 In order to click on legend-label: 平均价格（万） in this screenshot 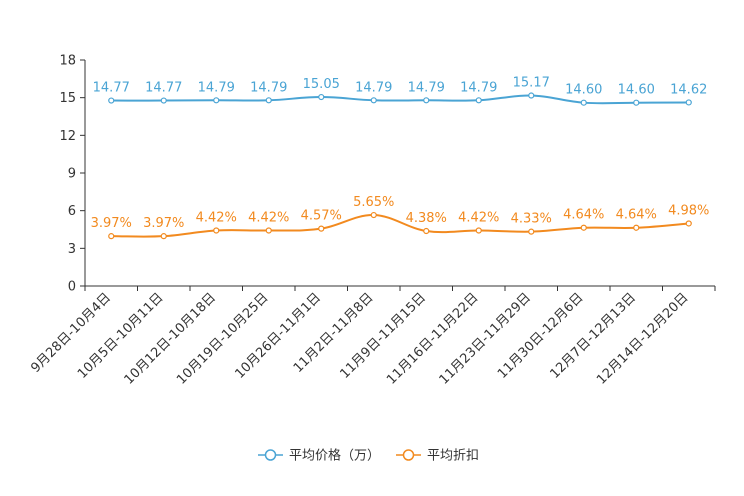, I will do `click(334, 456)`.